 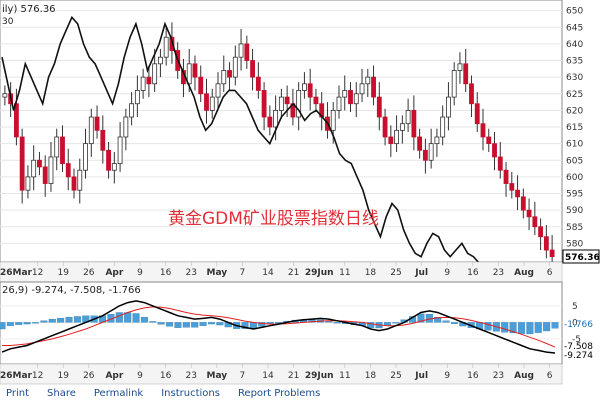 I want to click on x-tick-label: 26, so click(x=89, y=376).